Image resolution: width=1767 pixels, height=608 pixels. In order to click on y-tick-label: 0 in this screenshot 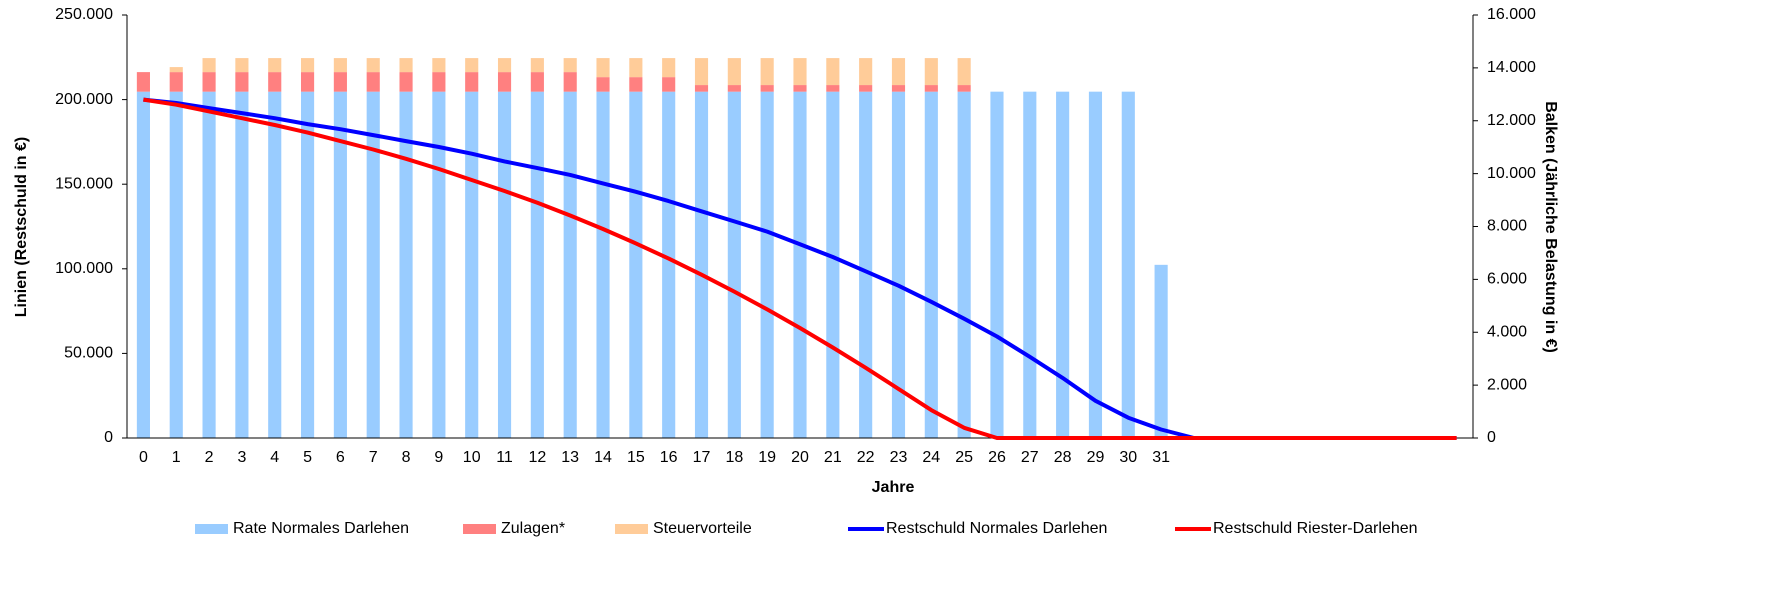, I will do `click(108, 437)`.